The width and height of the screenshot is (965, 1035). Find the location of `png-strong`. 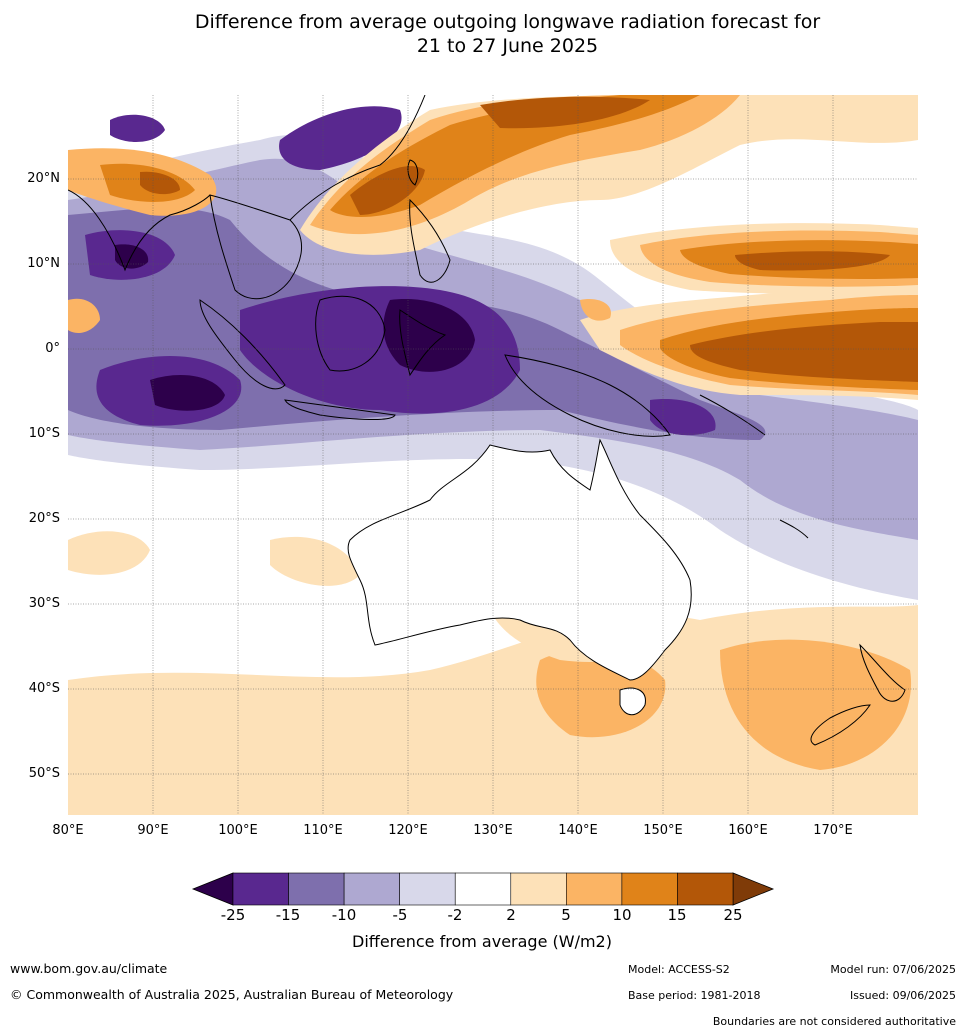

png-strong is located at coordinates (683, 417).